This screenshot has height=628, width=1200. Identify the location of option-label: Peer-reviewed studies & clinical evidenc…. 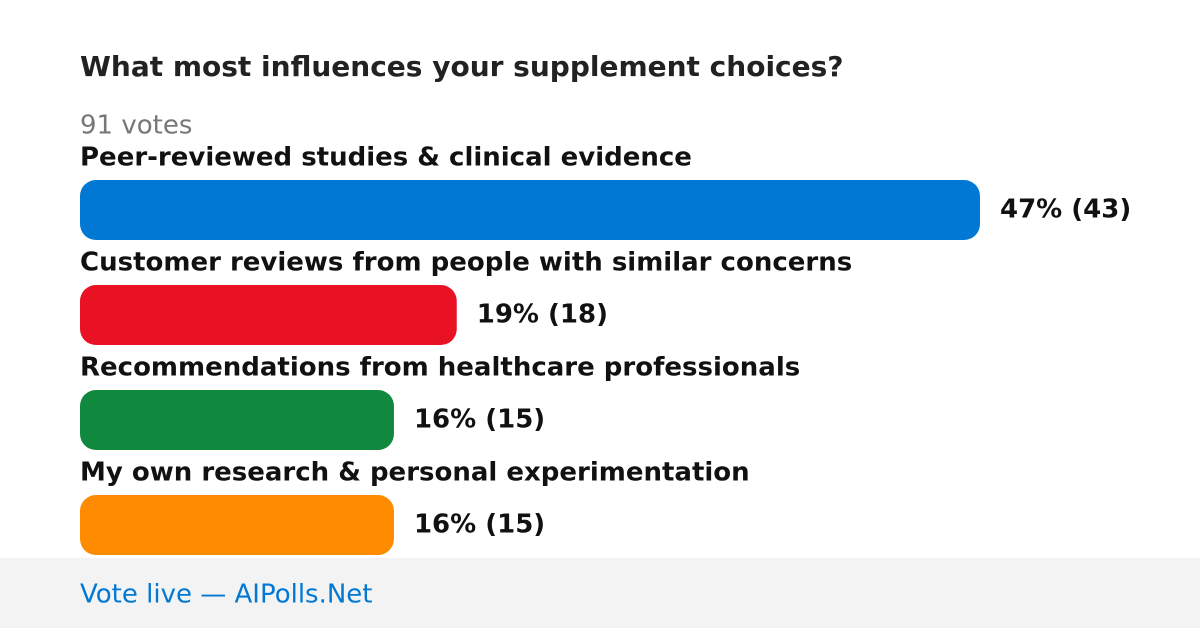
(386, 158).